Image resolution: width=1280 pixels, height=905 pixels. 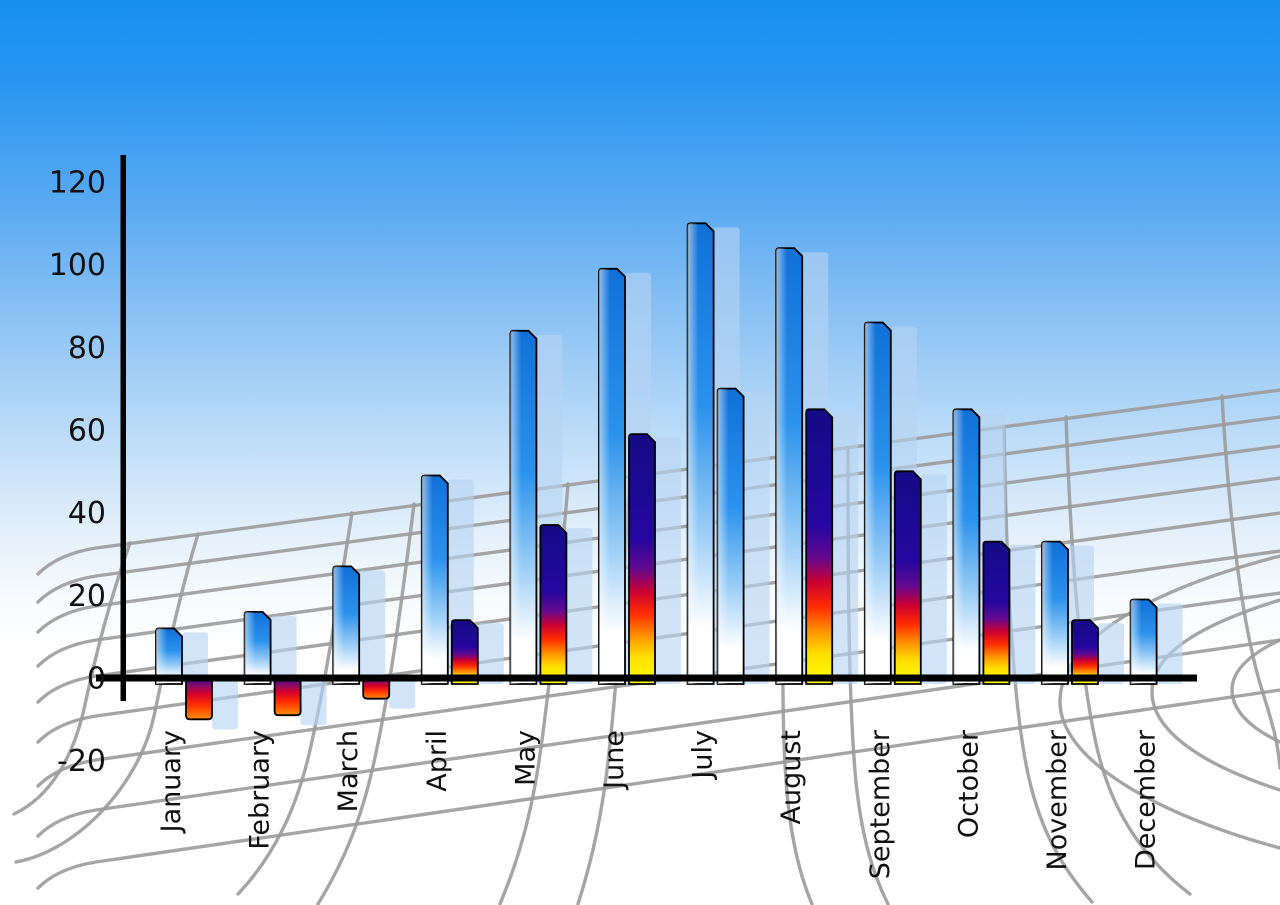 I want to click on month-label-september: September, so click(x=880, y=804).